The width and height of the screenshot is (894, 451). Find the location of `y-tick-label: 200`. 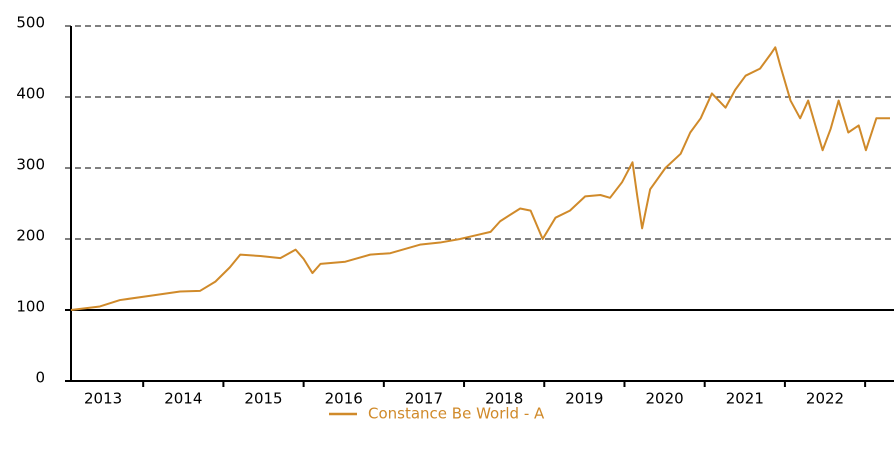

y-tick-label: 200 is located at coordinates (30, 236).